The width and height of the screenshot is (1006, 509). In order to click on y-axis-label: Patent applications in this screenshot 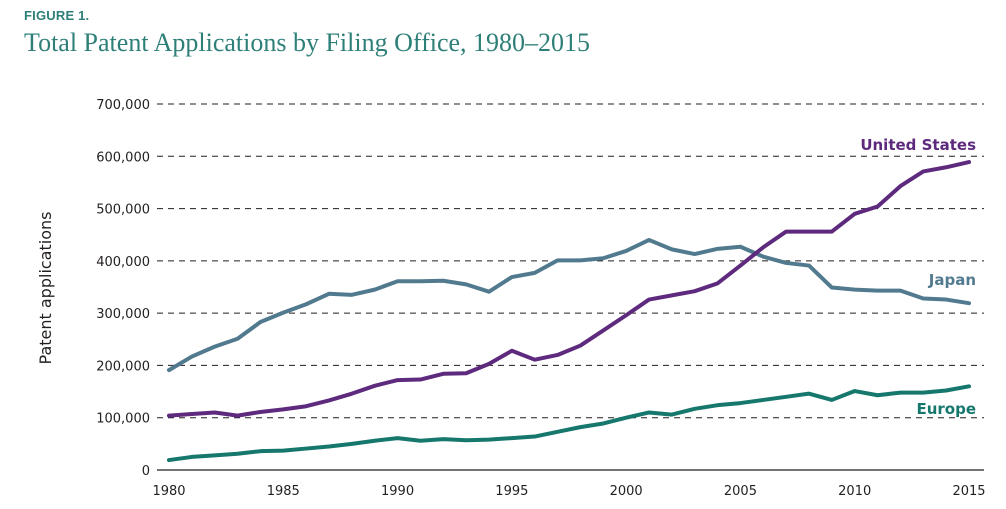, I will do `click(45, 288)`.